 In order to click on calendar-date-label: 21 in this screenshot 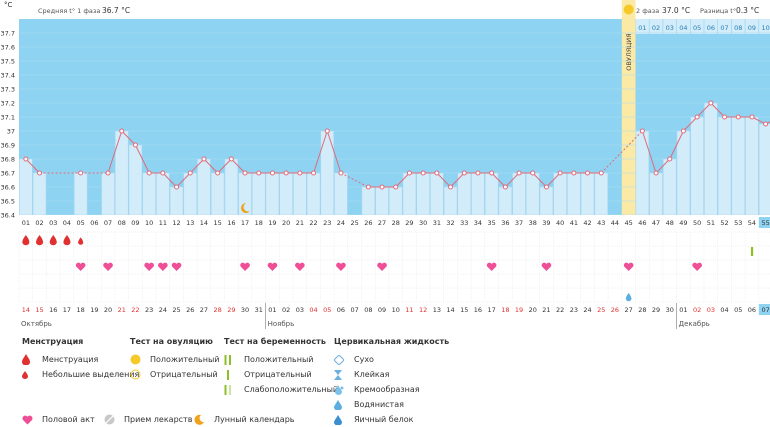, I will do `click(546, 310)`.